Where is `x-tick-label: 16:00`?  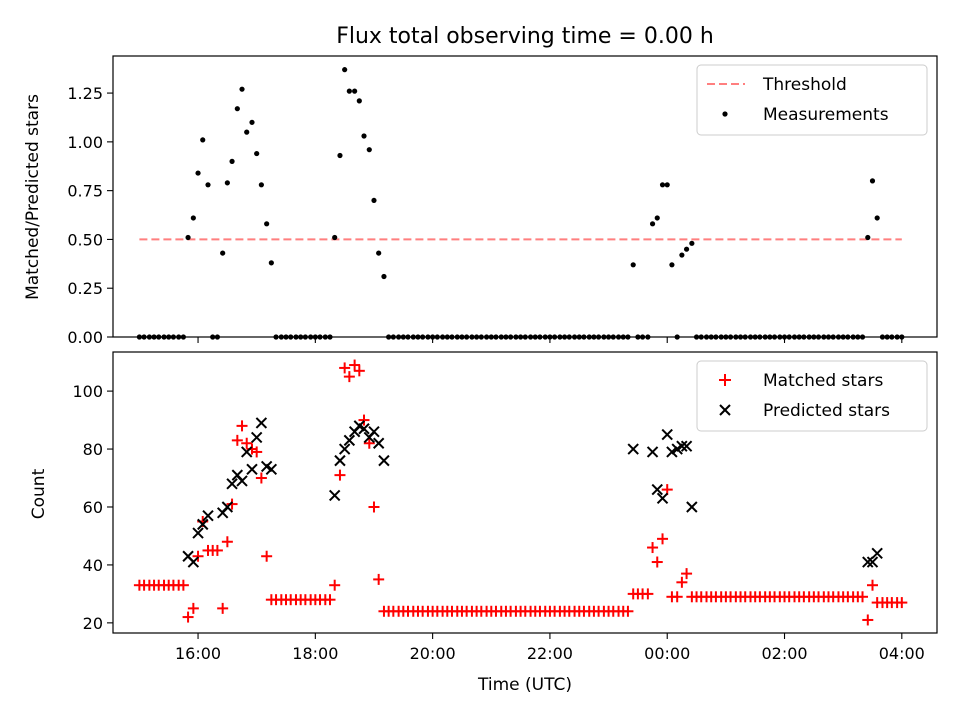
x-tick-label: 16:00 is located at coordinates (198, 653).